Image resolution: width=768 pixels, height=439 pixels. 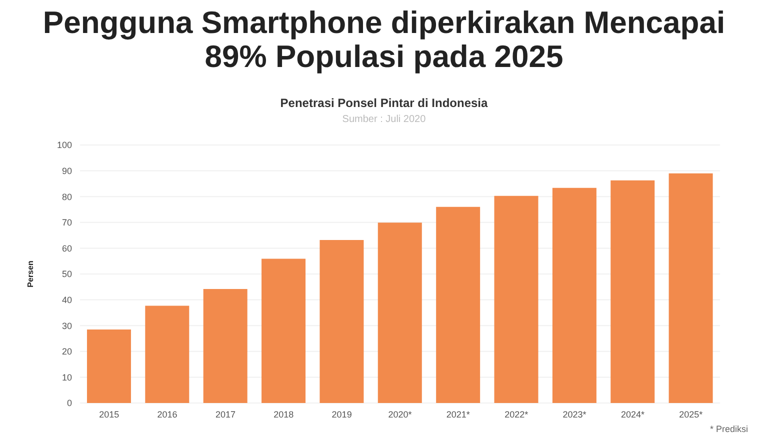 I want to click on x-tick-label: 2015, so click(x=109, y=414).